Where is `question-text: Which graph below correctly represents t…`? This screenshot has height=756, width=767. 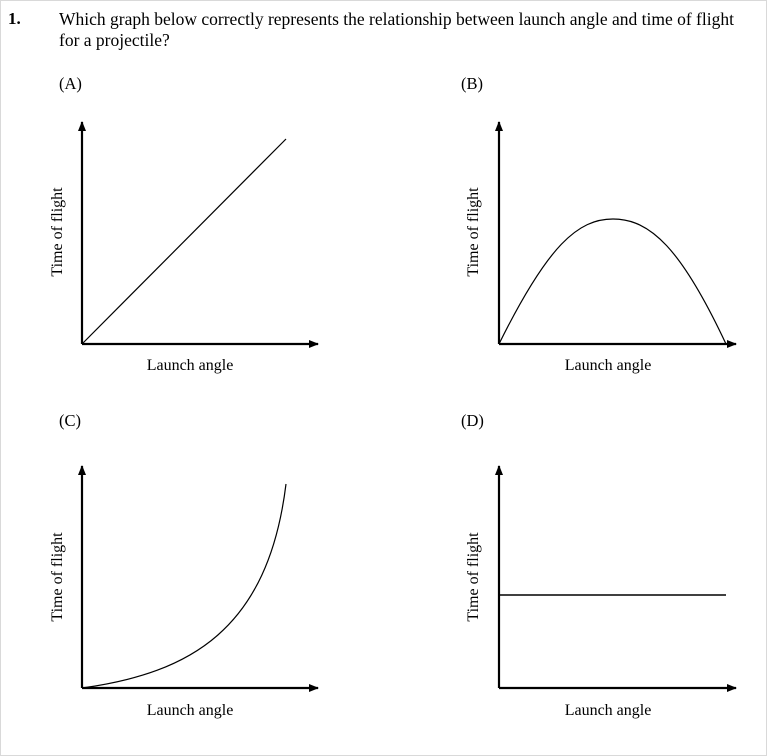
question-text: Which graph below correctly represents t… is located at coordinates (396, 29).